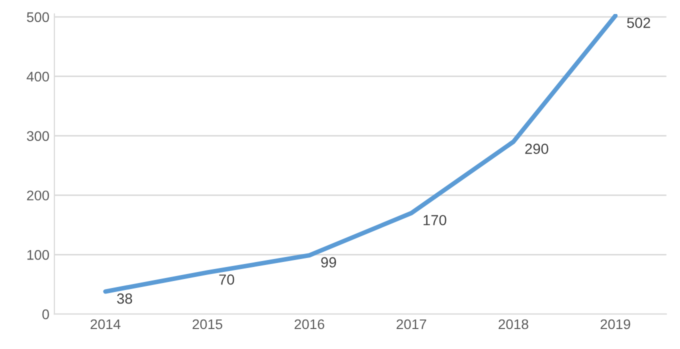 The width and height of the screenshot is (680, 349). I want to click on x-tick-label: 2018, so click(513, 324).